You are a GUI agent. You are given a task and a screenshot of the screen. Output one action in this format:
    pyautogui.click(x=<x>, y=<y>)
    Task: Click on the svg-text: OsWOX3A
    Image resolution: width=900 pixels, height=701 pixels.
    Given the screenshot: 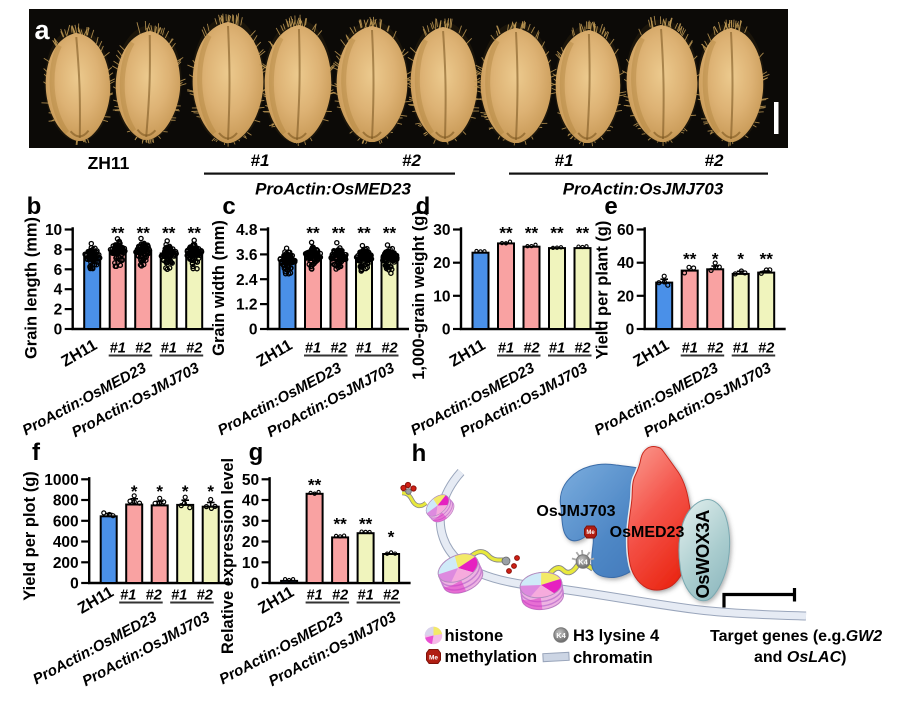 What is the action you would take?
    pyautogui.click(x=702, y=554)
    